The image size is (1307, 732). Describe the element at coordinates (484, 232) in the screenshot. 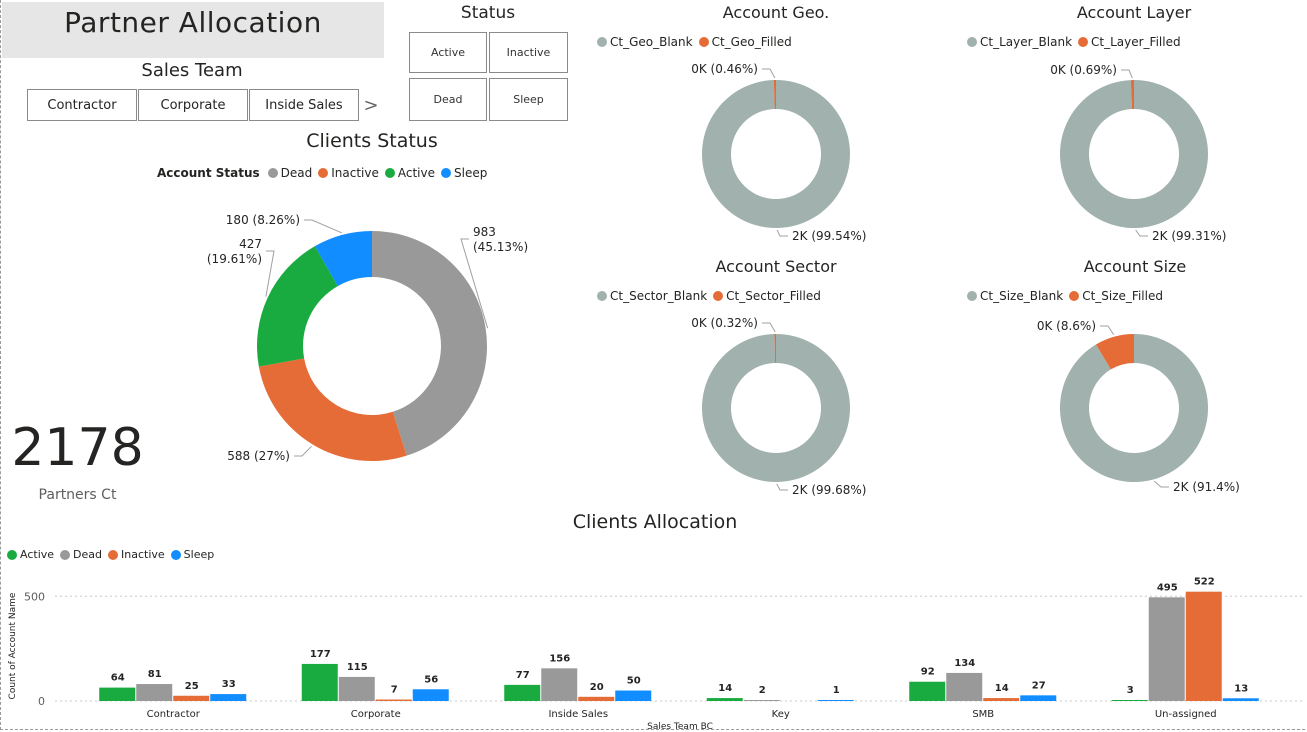

I see `slice-label-value: 983` at that location.